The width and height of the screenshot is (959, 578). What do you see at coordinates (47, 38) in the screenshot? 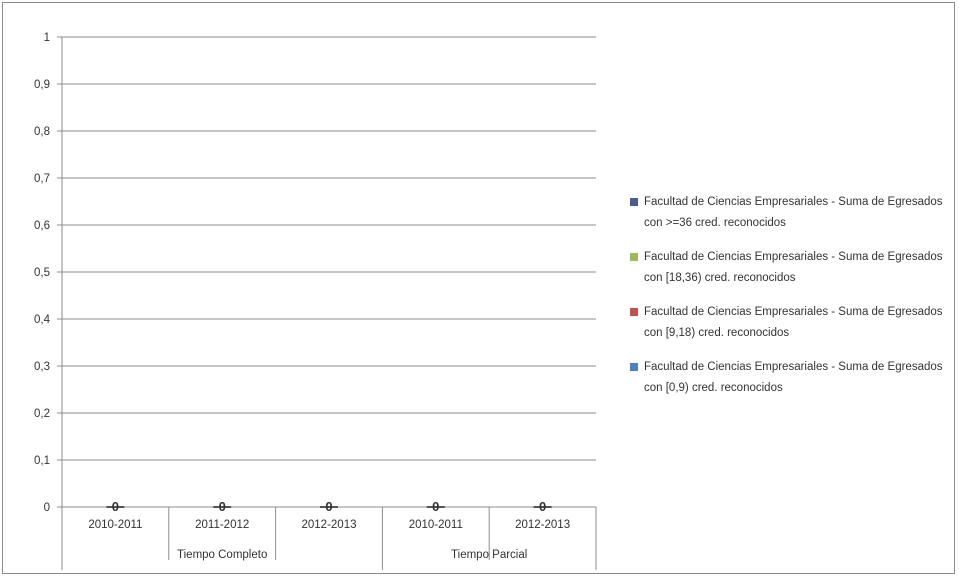
I see `y-tick-label: 1` at bounding box center [47, 38].